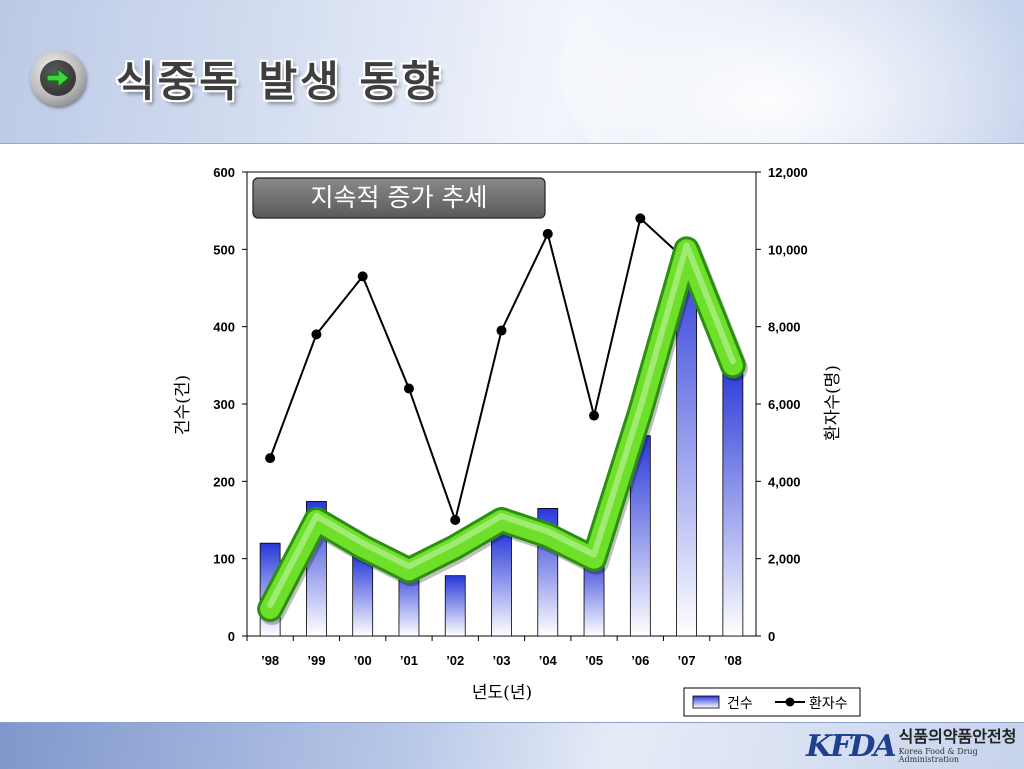  Describe the element at coordinates (279, 81) in the screenshot. I see `page-title: 식중독 발생 동향` at that location.